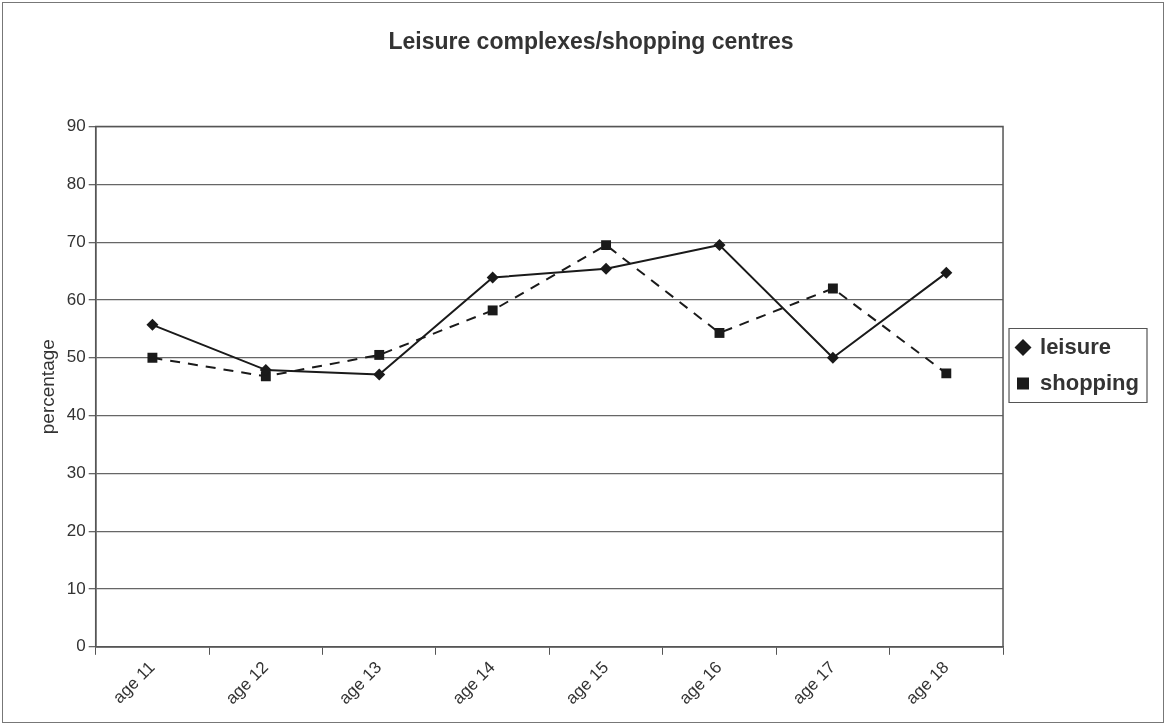  What do you see at coordinates (81, 646) in the screenshot?
I see `y-tick-label: 0` at bounding box center [81, 646].